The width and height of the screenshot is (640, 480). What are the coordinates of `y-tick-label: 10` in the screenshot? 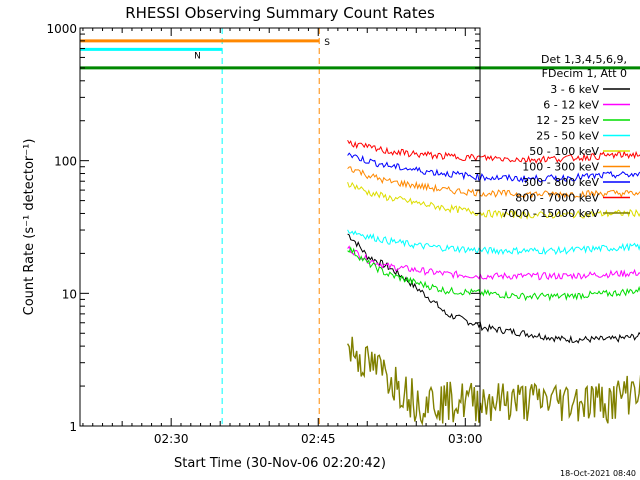 It's located at (69, 294).